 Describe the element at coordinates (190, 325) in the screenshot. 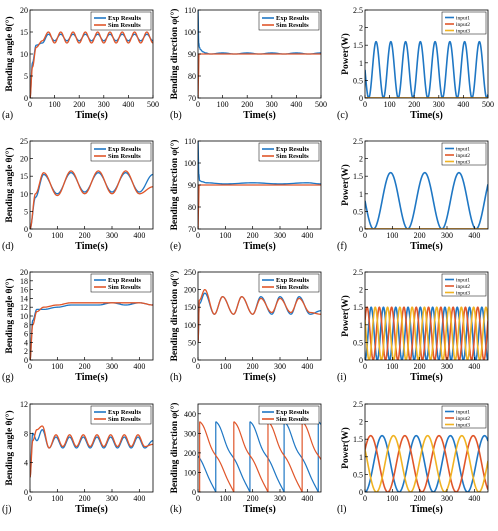

I see `panel-h-ytick-label: 100` at that location.